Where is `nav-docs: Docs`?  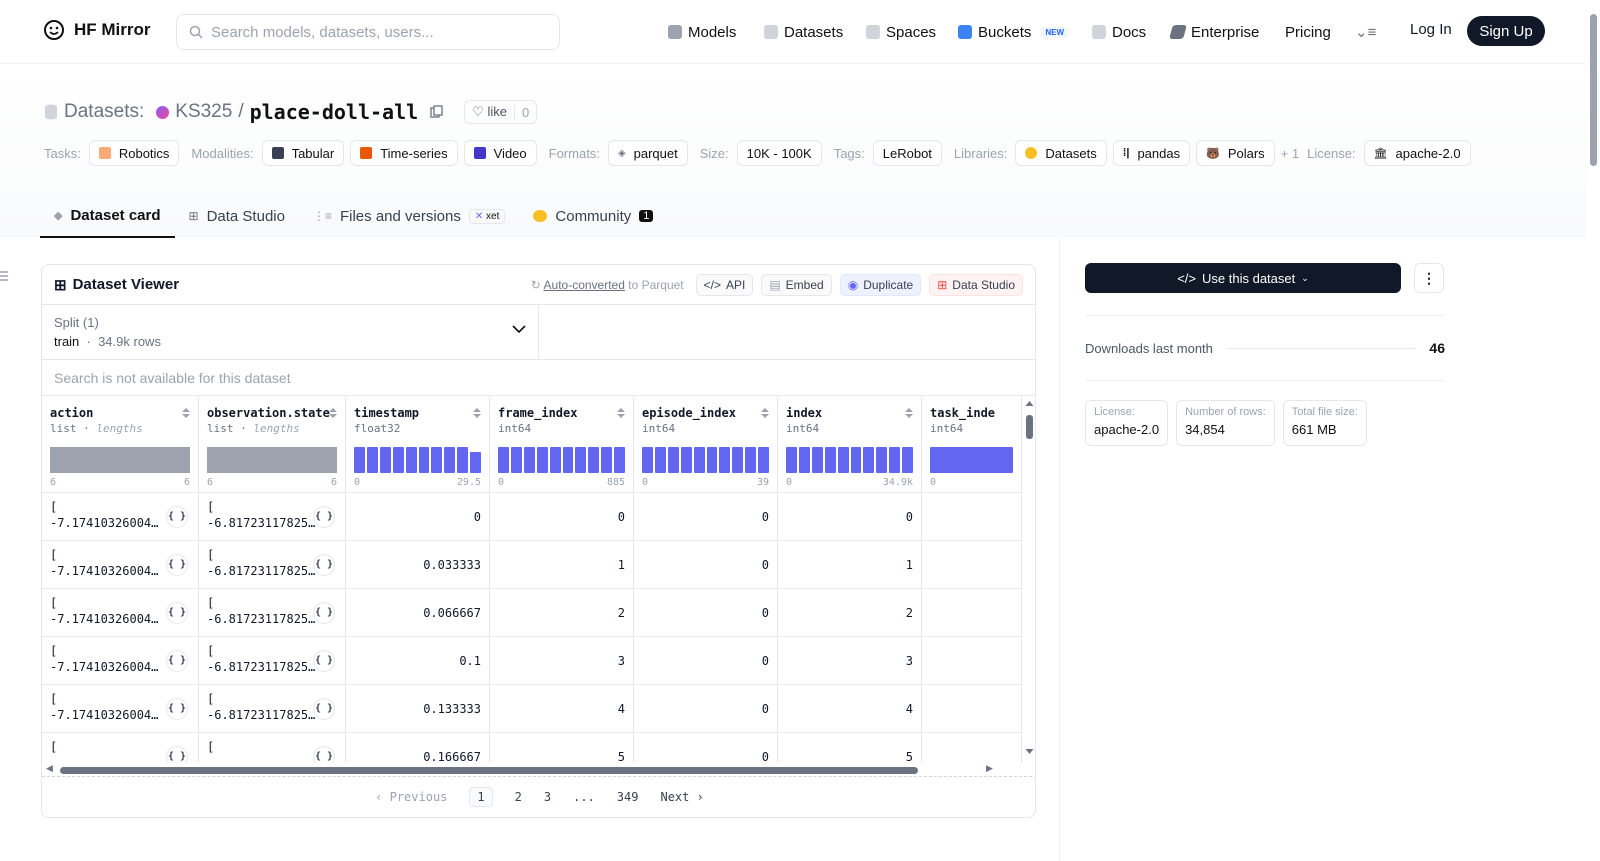
nav-docs: Docs is located at coordinates (1119, 32).